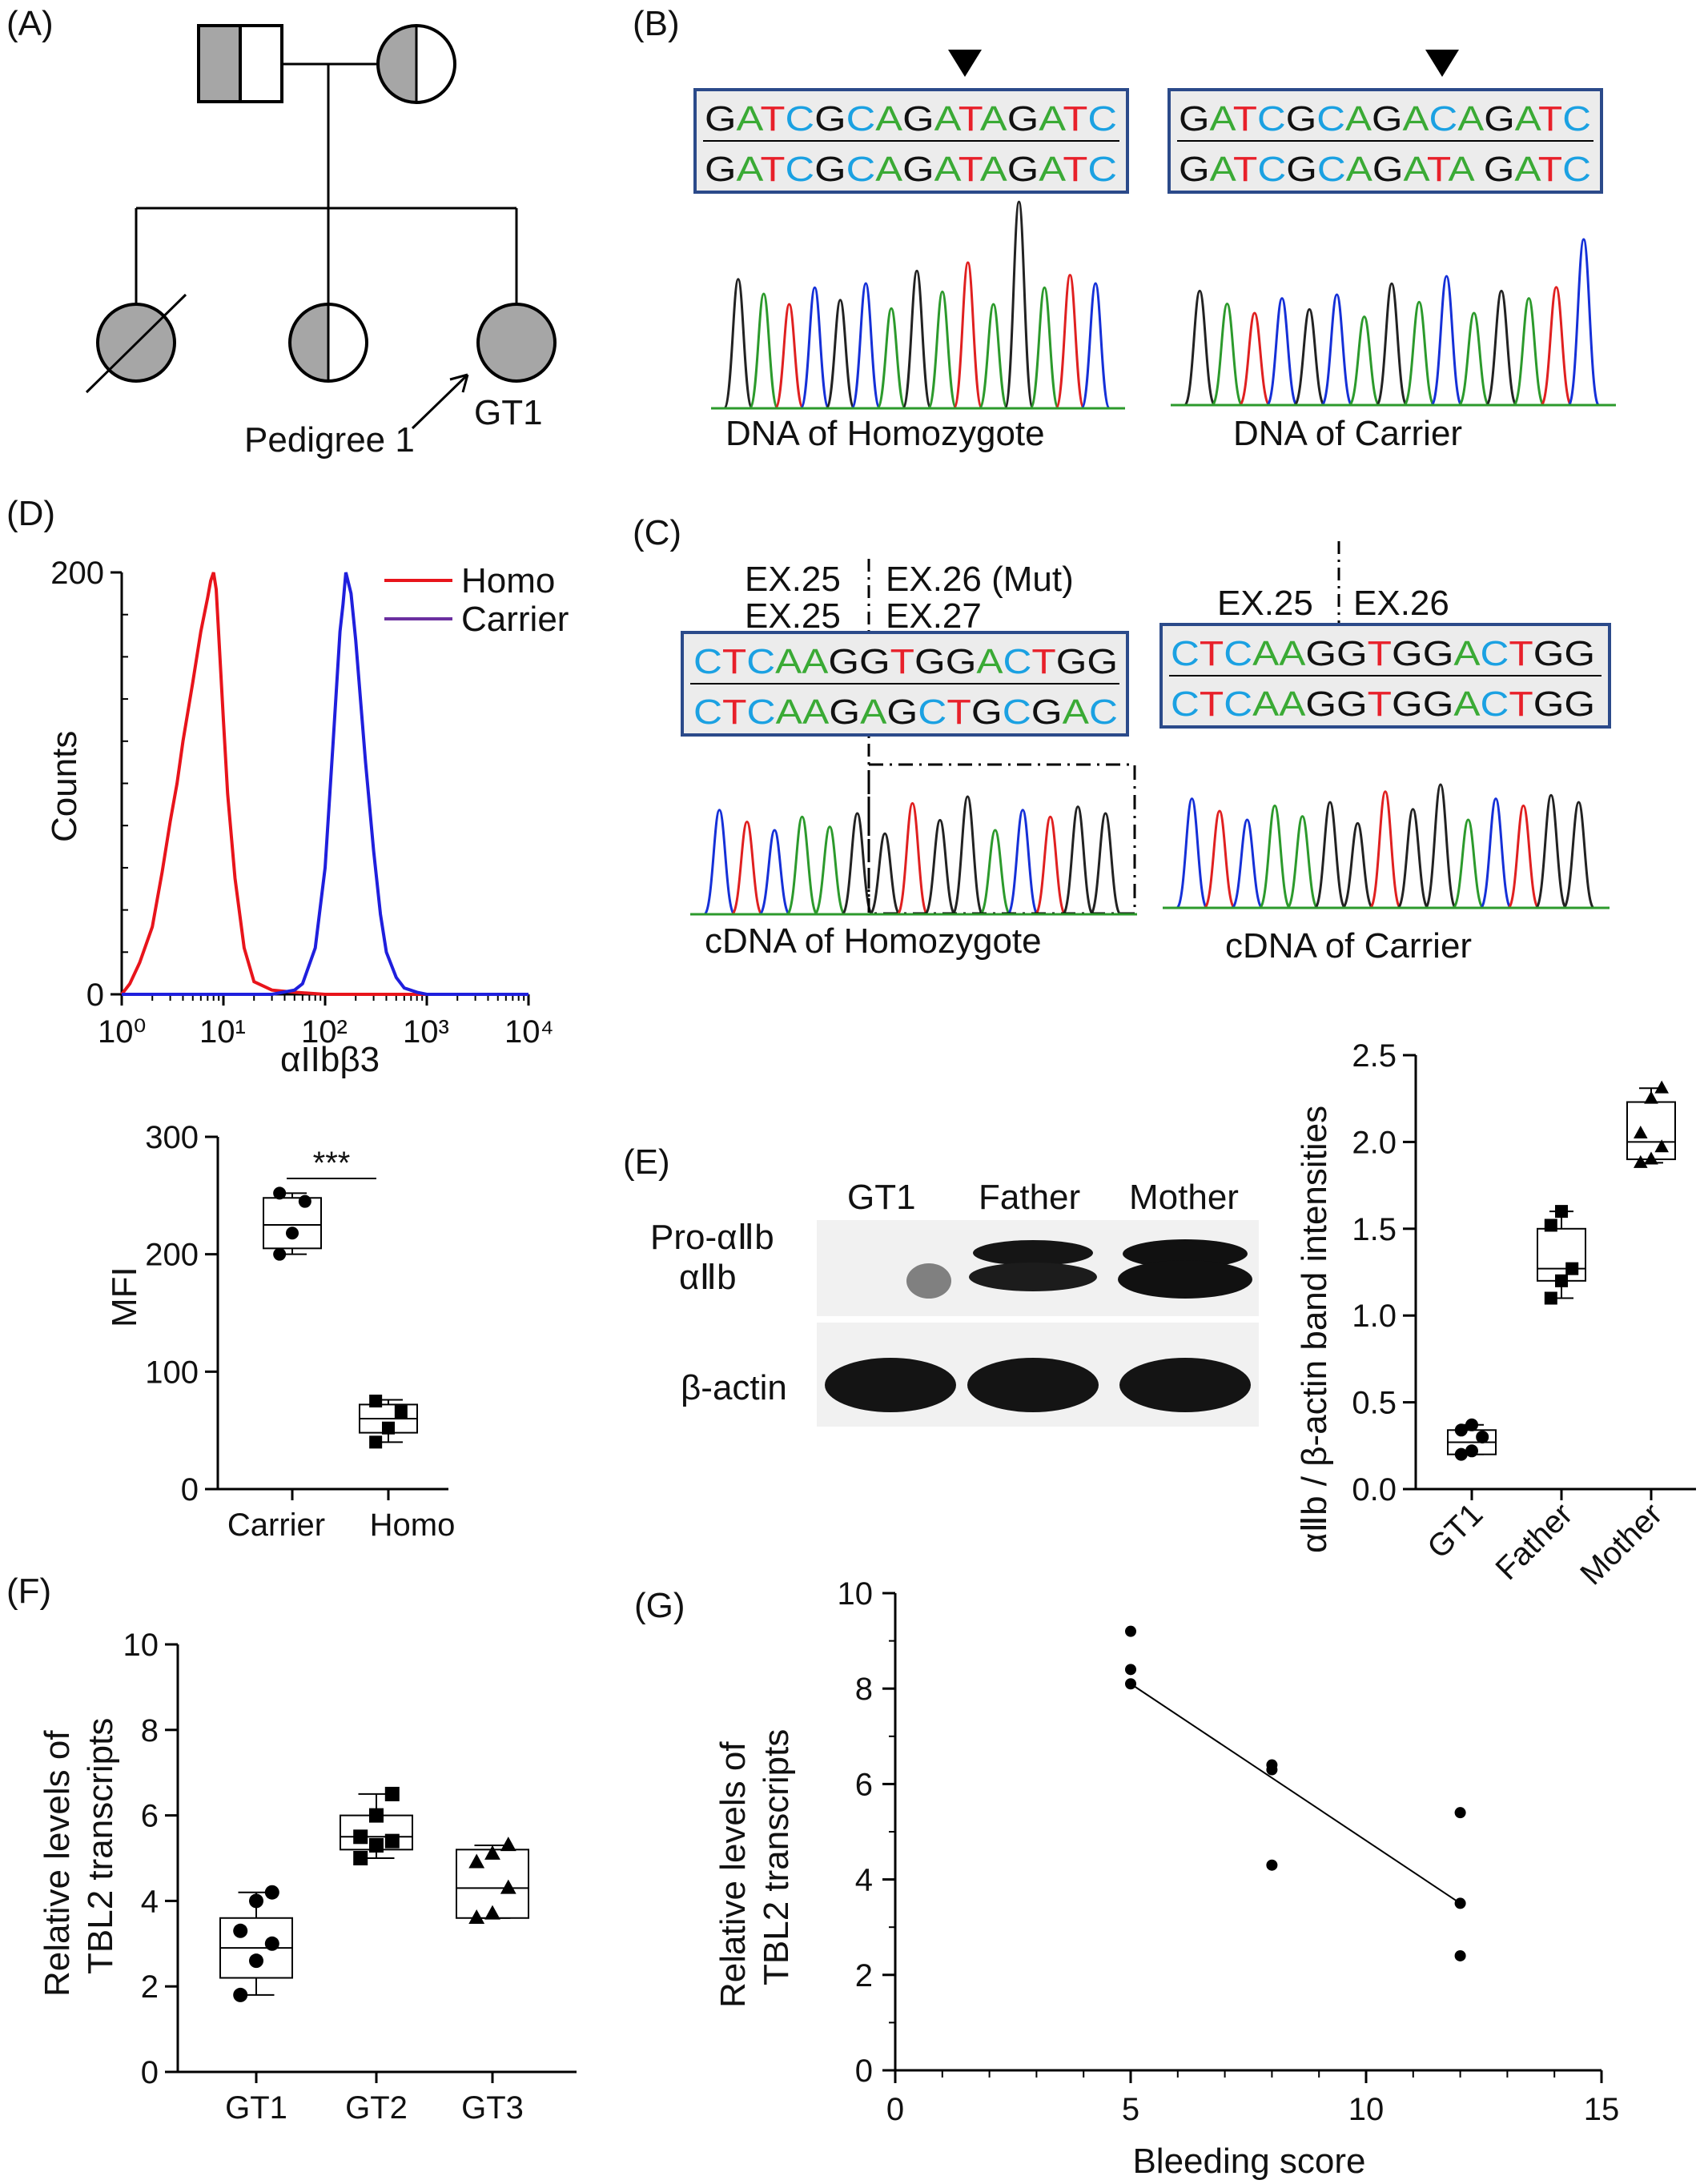 Image resolution: width=1704 pixels, height=2184 pixels. What do you see at coordinates (856, 1594) in the screenshot?
I see `y-tick-label: 10` at bounding box center [856, 1594].